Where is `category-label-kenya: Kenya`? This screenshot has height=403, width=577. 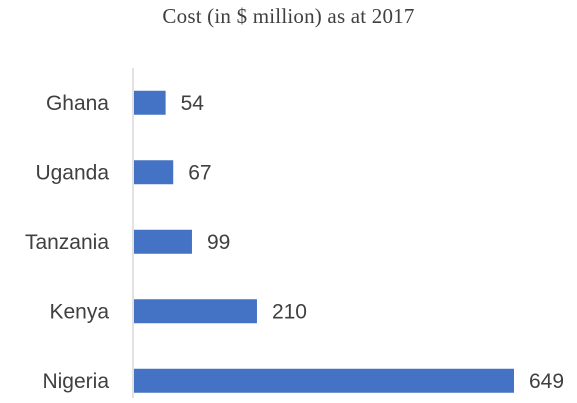
category-label-kenya: Kenya is located at coordinates (79, 311).